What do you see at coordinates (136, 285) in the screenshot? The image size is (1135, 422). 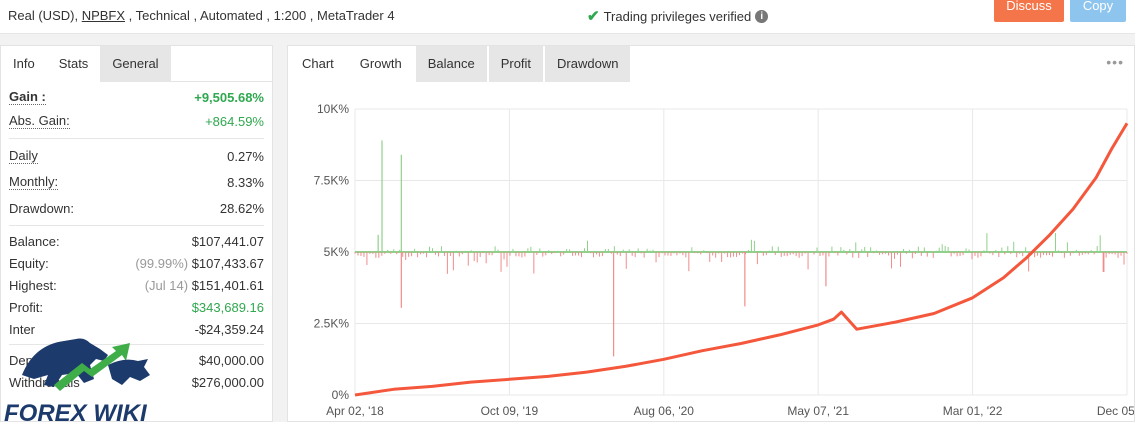 I see `highest-row: Highest: (Jul 14) $151,401.61` at bounding box center [136, 285].